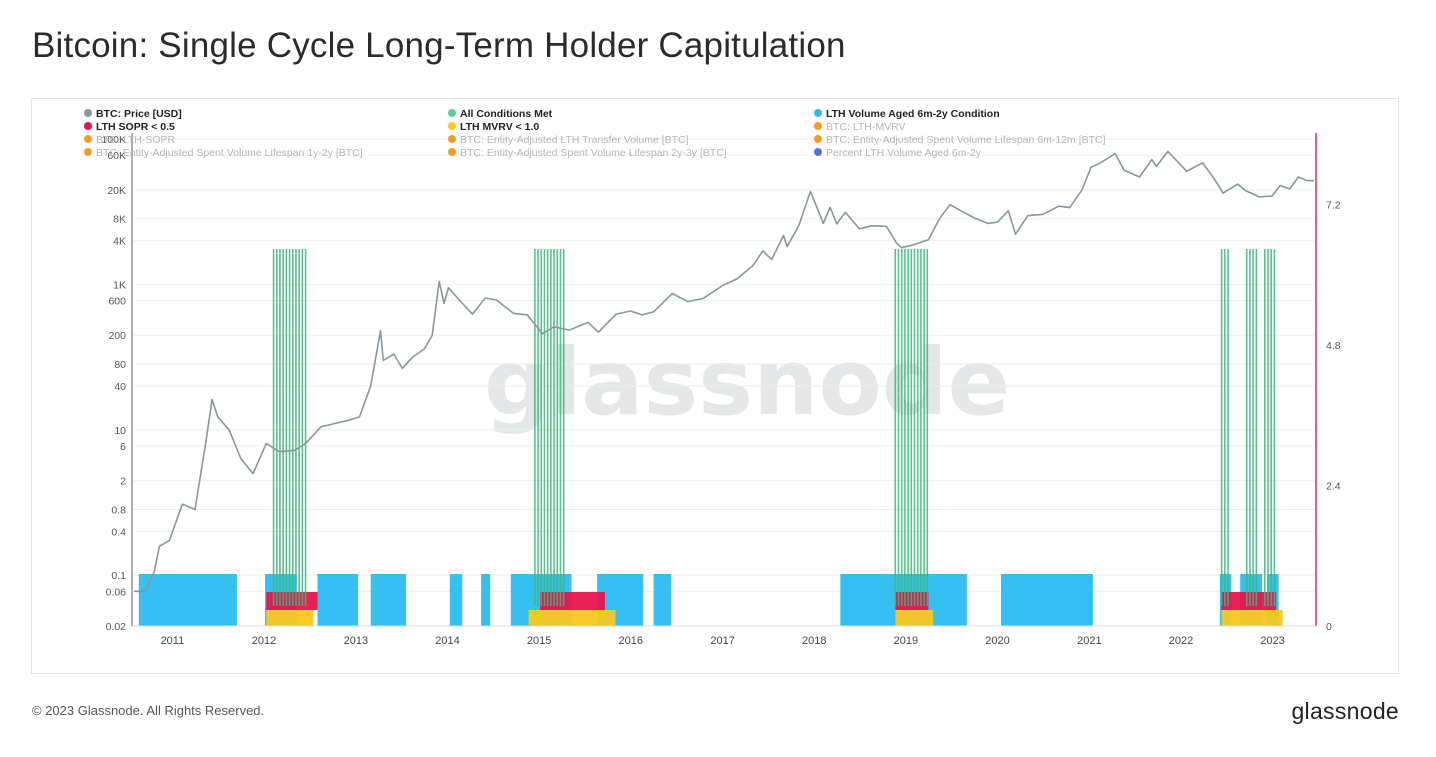 The width and height of the screenshot is (1436, 757). I want to click on x-tick-label: 2014, so click(447, 641).